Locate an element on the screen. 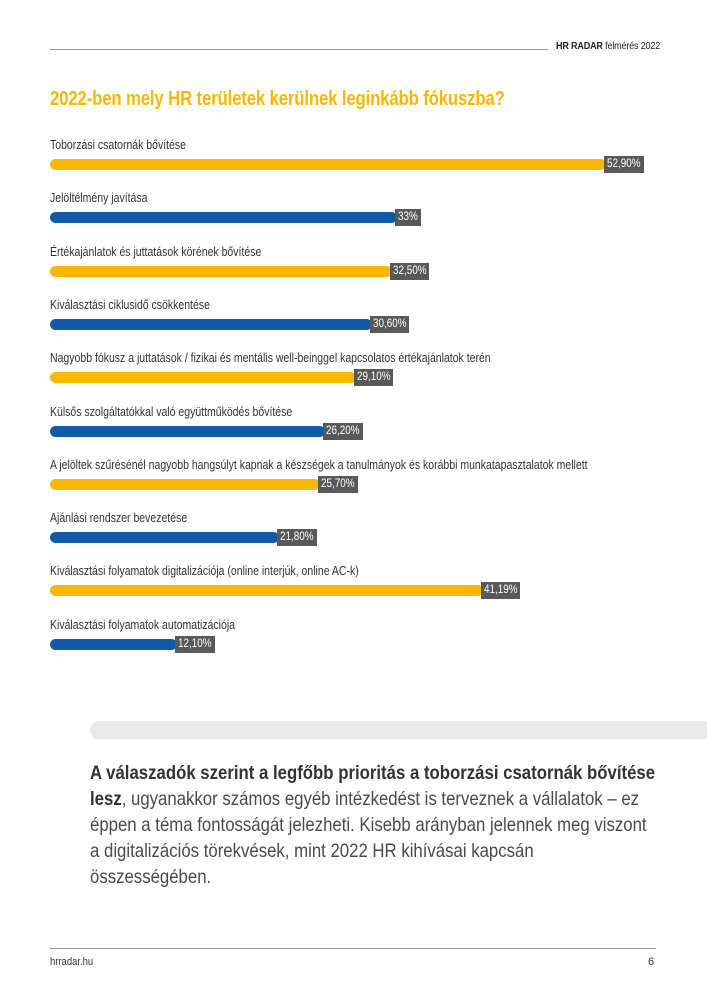  value-label: 29,10% is located at coordinates (373, 378).